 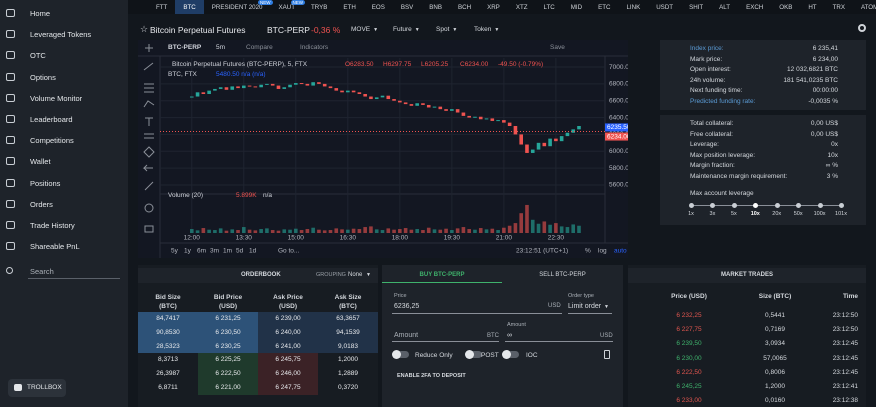 I want to click on orderbook-cell: 6 245,75, so click(x=288, y=360).